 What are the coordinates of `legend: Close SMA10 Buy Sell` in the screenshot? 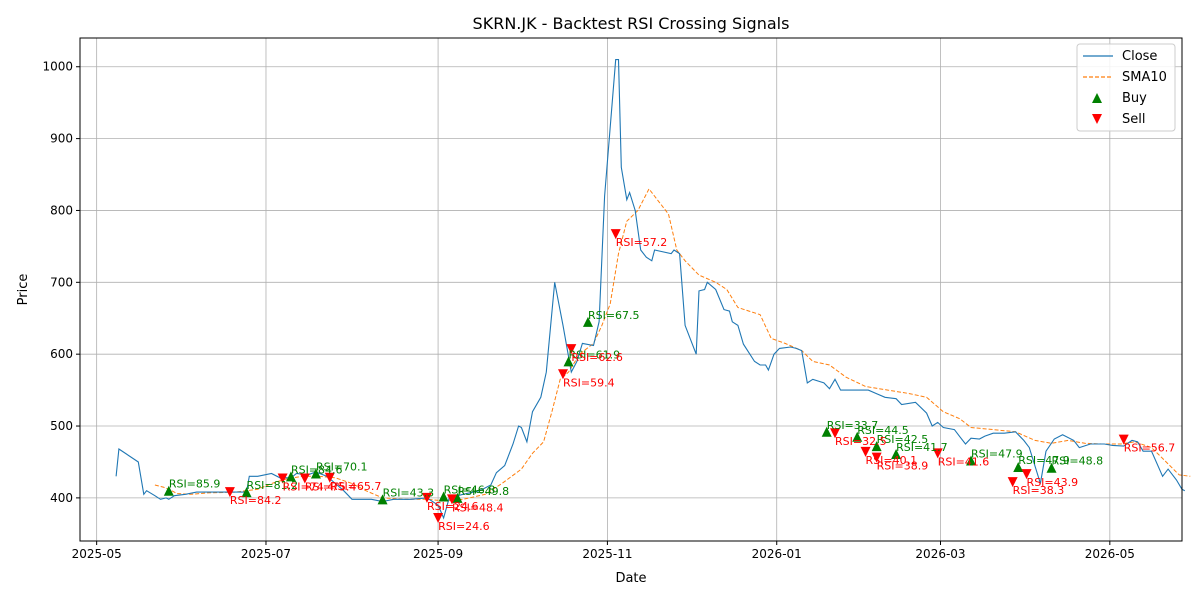 It's located at (1126, 87).